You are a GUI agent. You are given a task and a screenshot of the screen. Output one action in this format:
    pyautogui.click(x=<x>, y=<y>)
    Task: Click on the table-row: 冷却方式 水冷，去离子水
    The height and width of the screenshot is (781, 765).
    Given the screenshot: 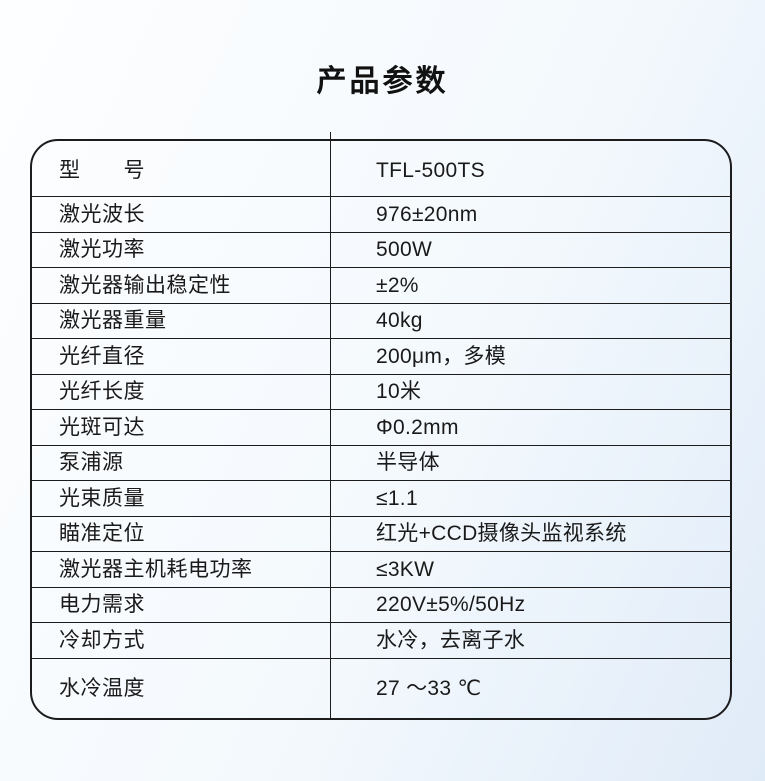 What is the action you would take?
    pyautogui.click(x=381, y=641)
    